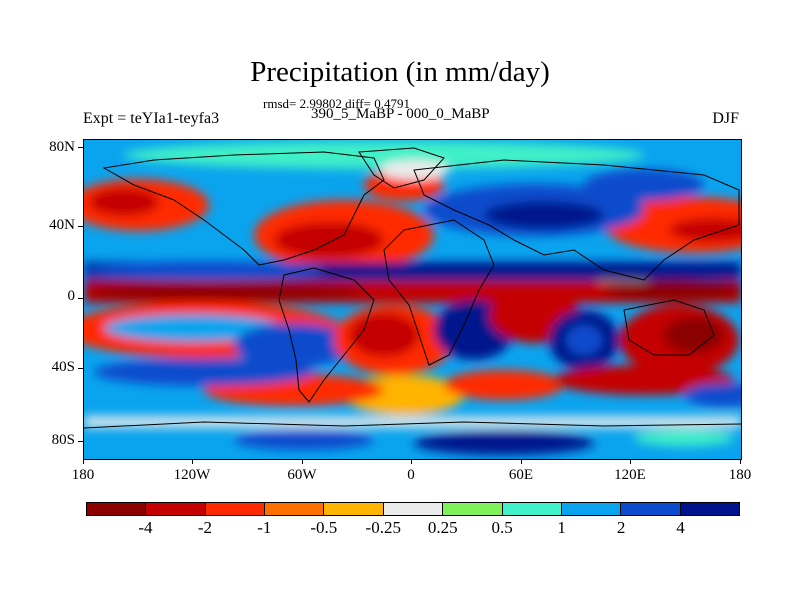 This screenshot has width=800, height=600. I want to click on colorbar, so click(413, 509).